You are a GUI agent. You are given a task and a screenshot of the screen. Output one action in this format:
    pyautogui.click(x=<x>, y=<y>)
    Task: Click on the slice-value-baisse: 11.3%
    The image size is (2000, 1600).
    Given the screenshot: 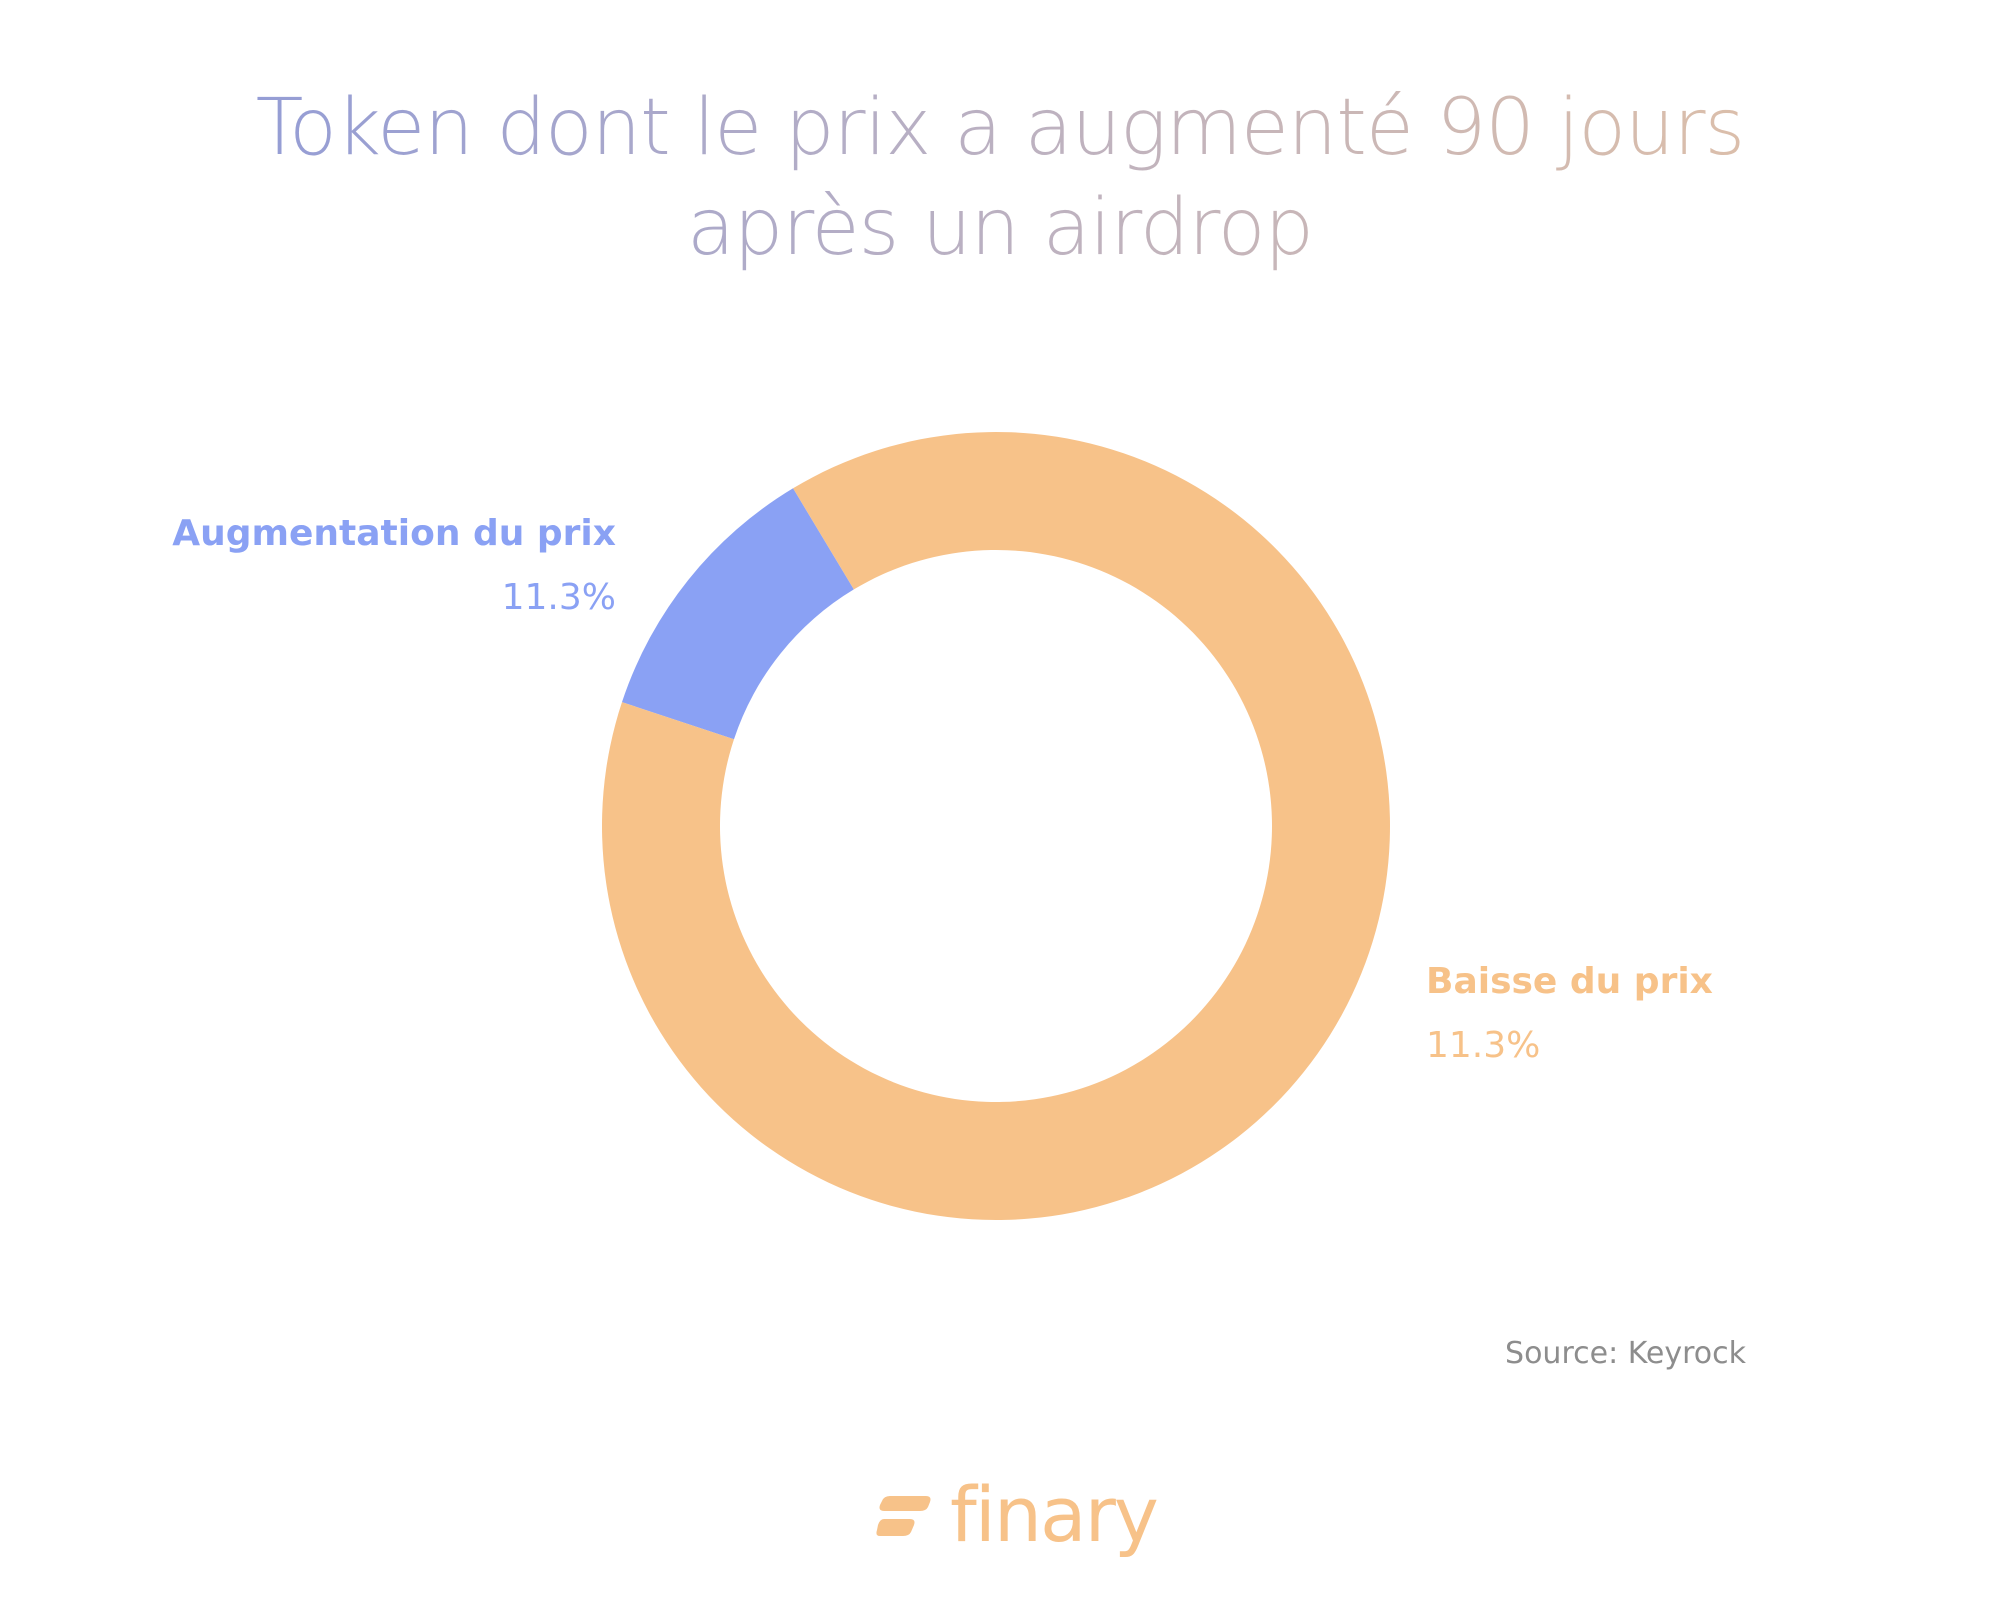 What is the action you would take?
    pyautogui.click(x=1483, y=1045)
    